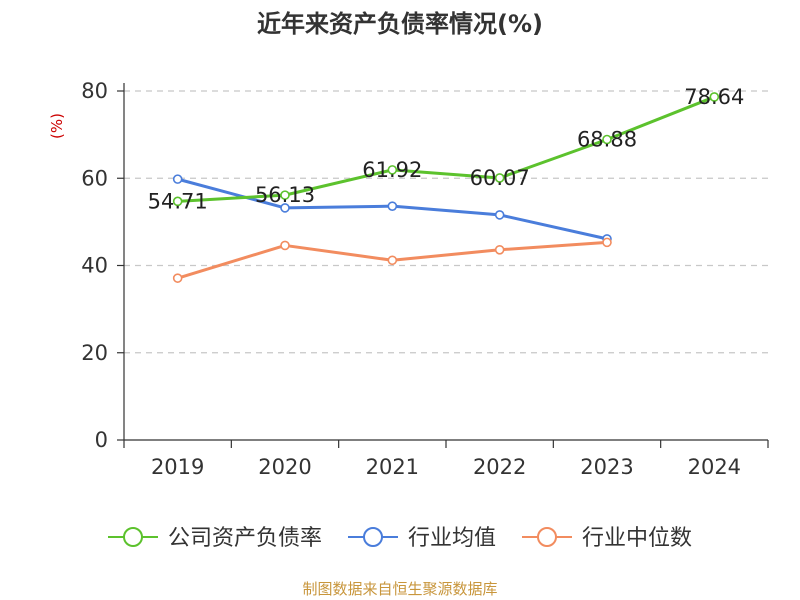  I want to click on data-label: 78.64, so click(714, 97).